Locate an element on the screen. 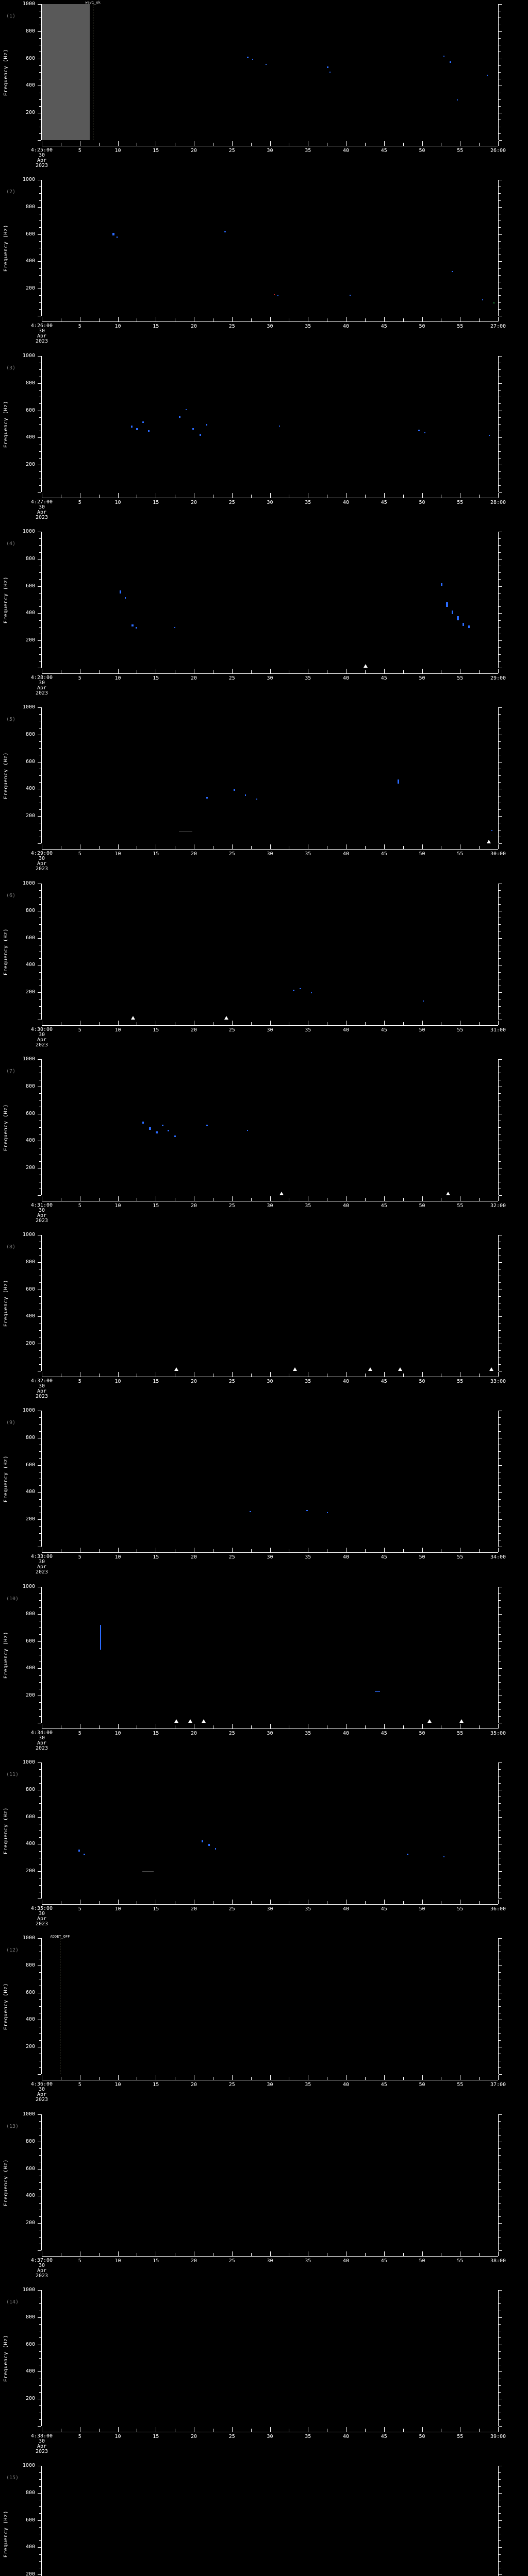  x-tick-label: 5 is located at coordinates (79, 1381).